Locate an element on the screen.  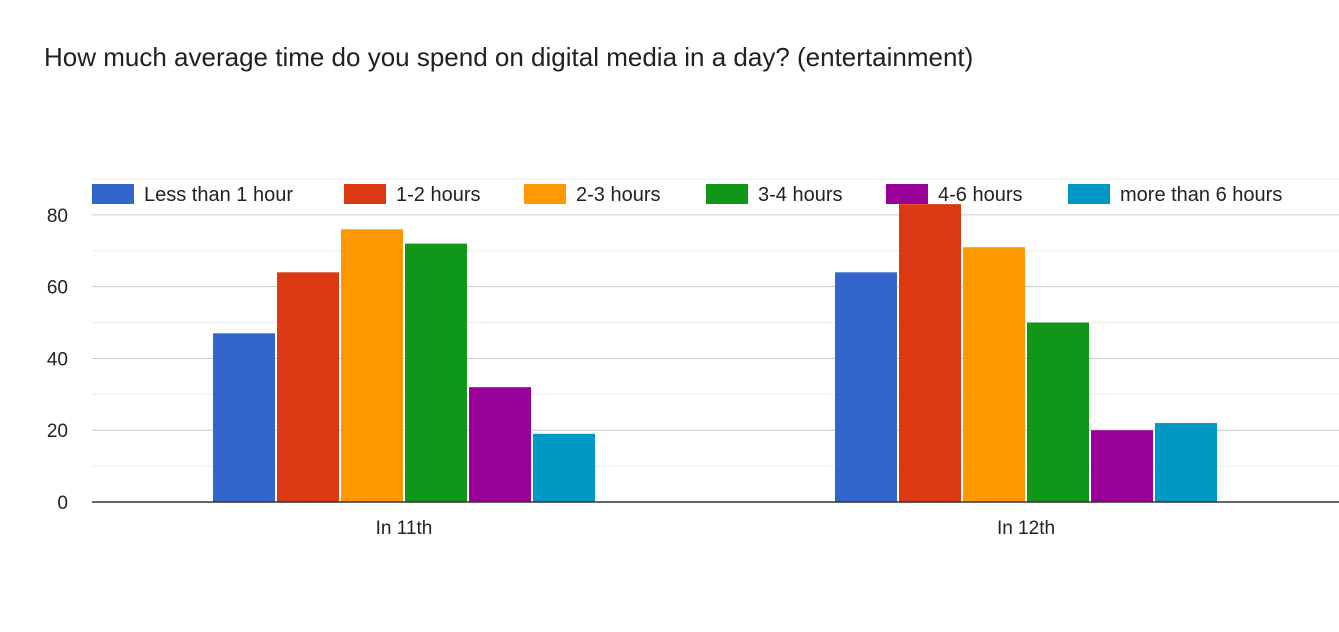
x-category-label: In 11th is located at coordinates (404, 528).